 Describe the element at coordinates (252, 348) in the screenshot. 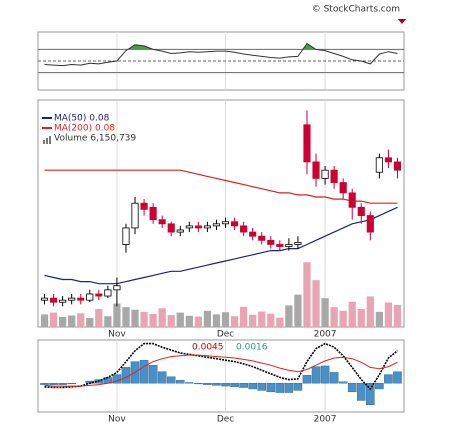

I see `legend-value: 0.0016` at that location.